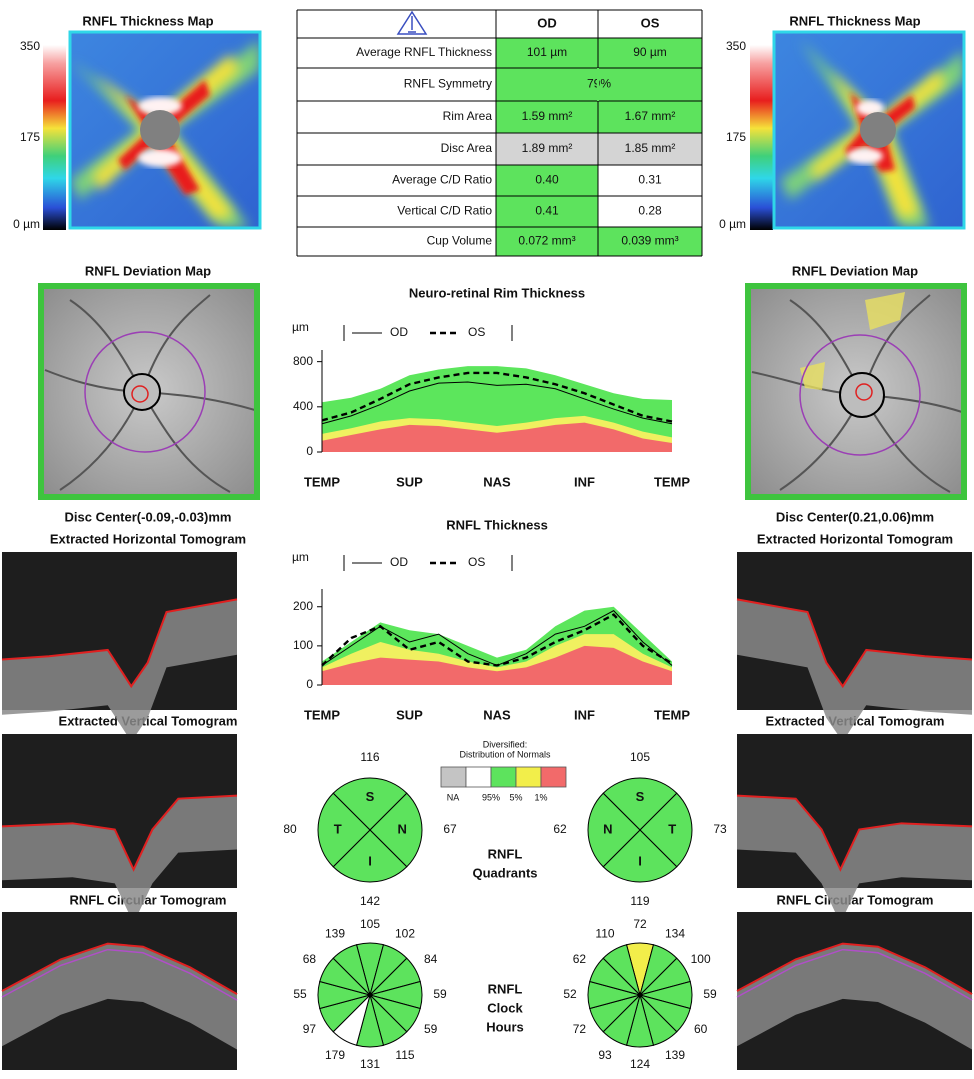 The width and height of the screenshot is (974, 1079). Describe the element at coordinates (338, 828) in the screenshot. I see `quadrant-letter: T` at that location.